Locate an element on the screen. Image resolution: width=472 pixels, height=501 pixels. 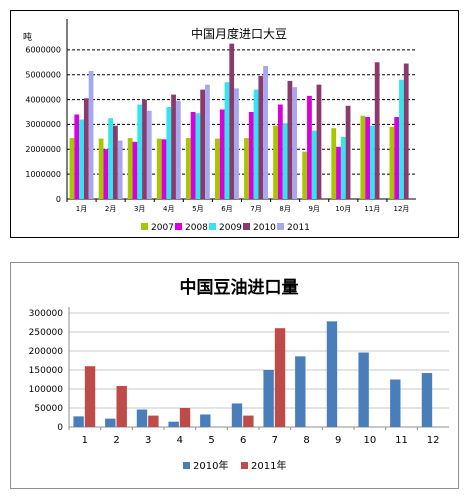
soy-bar-2007-5月 is located at coordinates (188, 168).